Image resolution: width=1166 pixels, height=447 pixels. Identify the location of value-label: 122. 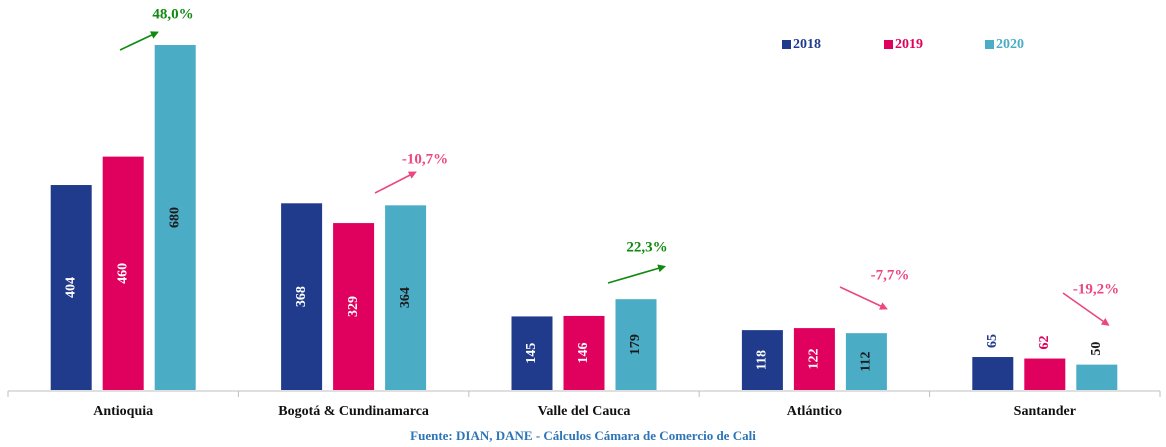
(814, 359).